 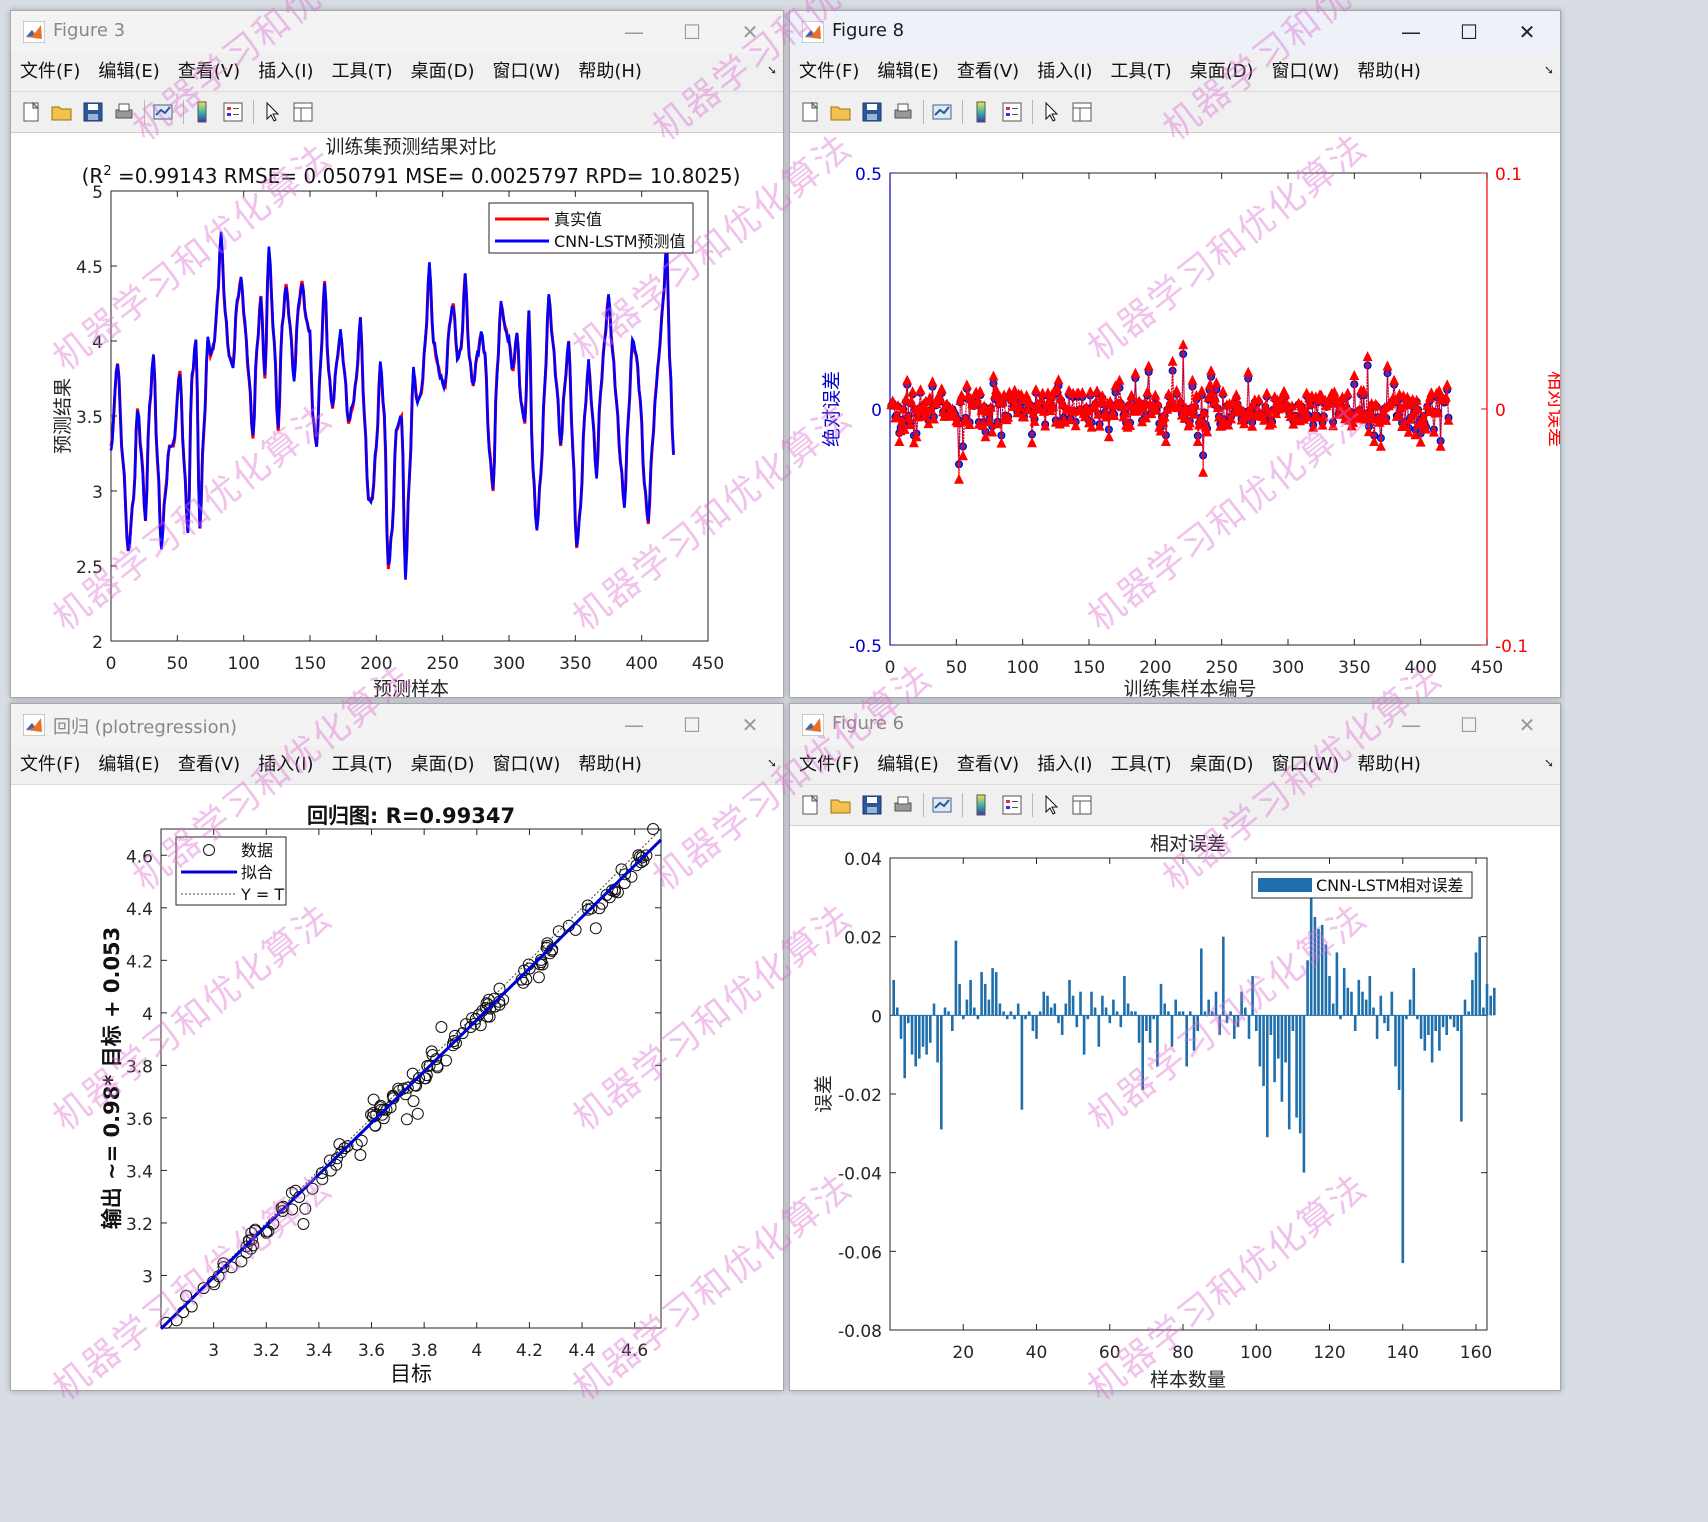 I want to click on legend: 真实值 CNN-LSTM预测值, so click(x=591, y=228).